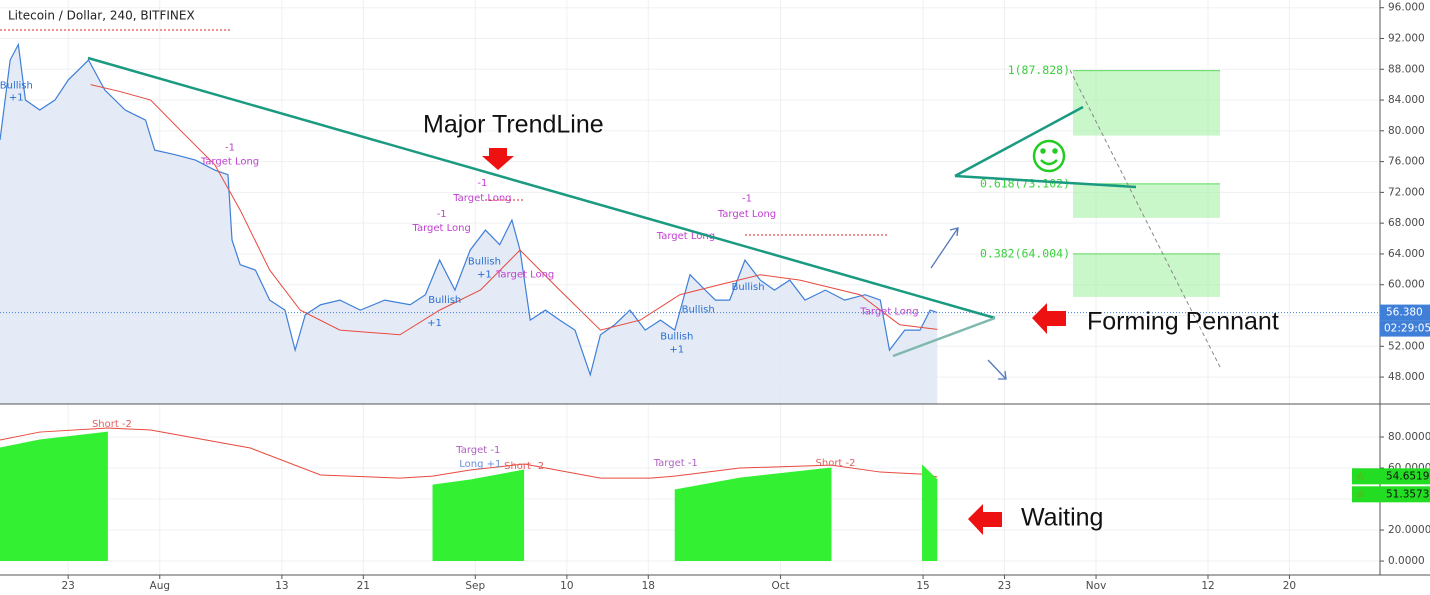 The height and width of the screenshot is (595, 1430). What do you see at coordinates (1406, 100) in the screenshot?
I see `y-tick-label: 84.000` at bounding box center [1406, 100].